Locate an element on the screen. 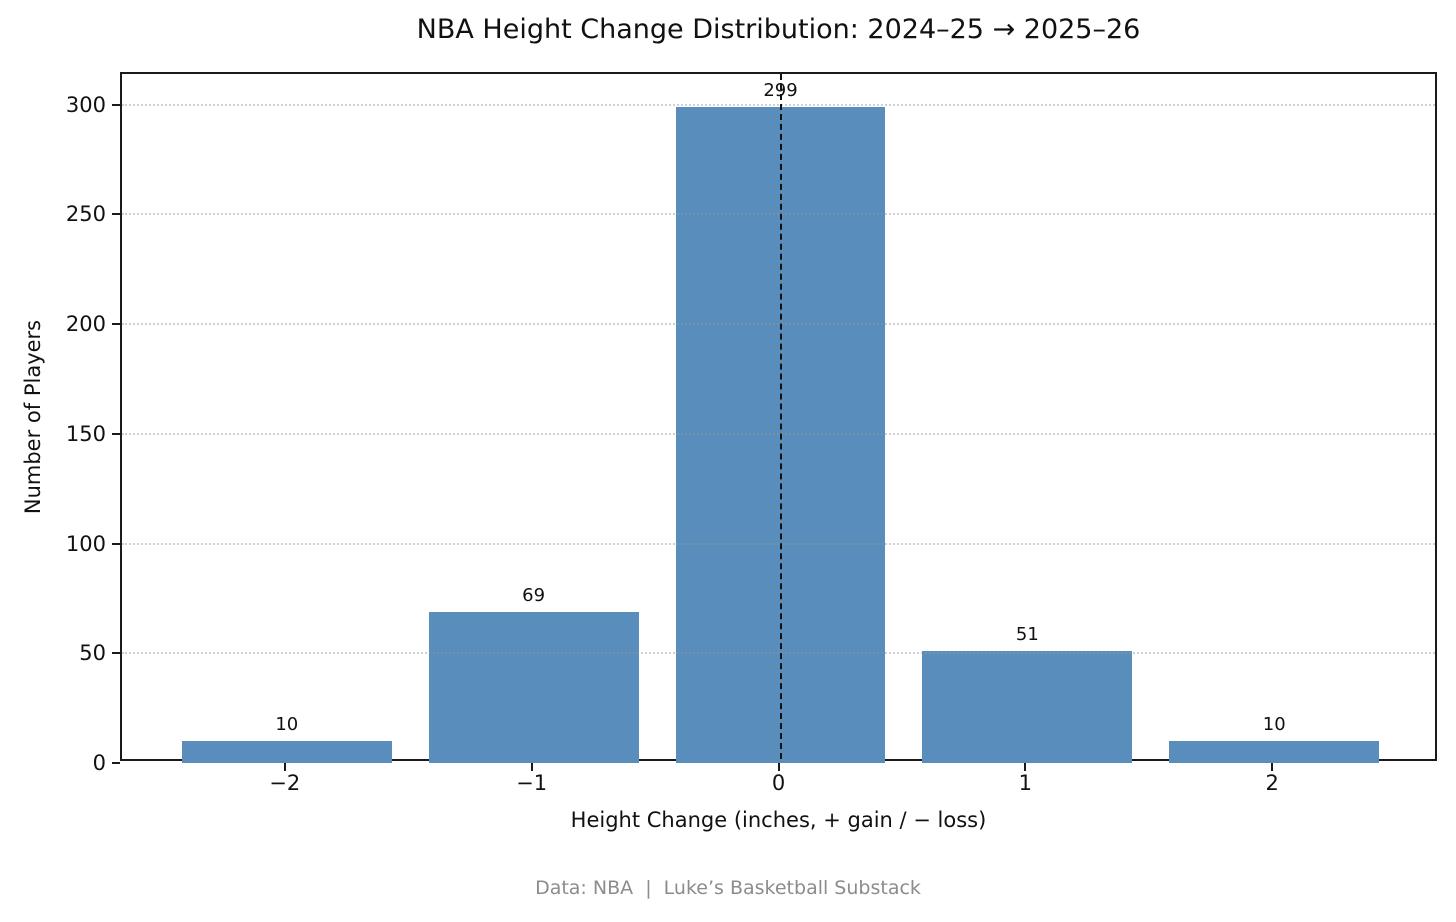 This screenshot has height=922, width=1456. x-axis-label: Height Change (inches, + gain / − loss) is located at coordinates (778, 820).